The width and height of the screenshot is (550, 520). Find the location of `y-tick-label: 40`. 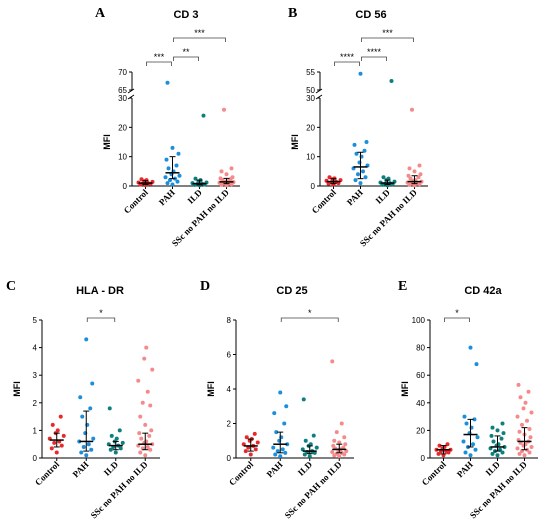

y-tick-label: 40 is located at coordinates (420, 403).